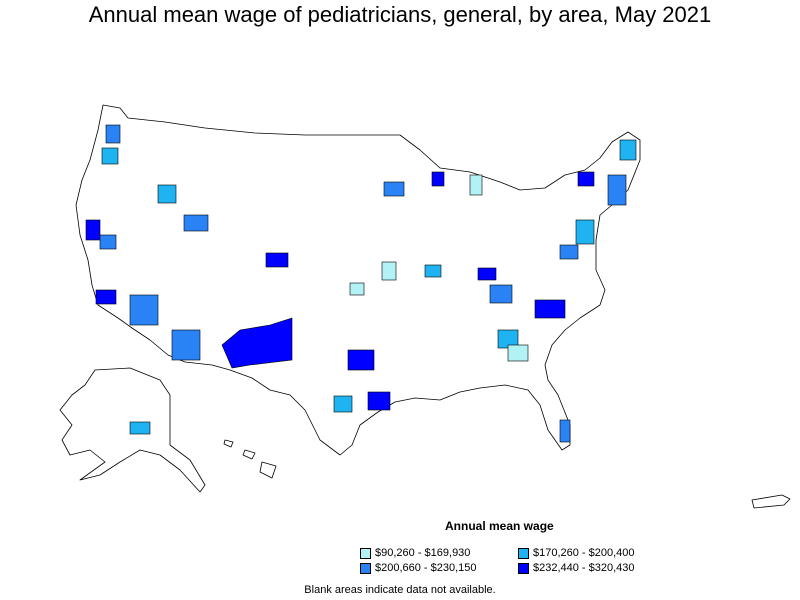  What do you see at coordinates (426, 568) in the screenshot?
I see `legend-label: $200,660 - $230,150` at bounding box center [426, 568].